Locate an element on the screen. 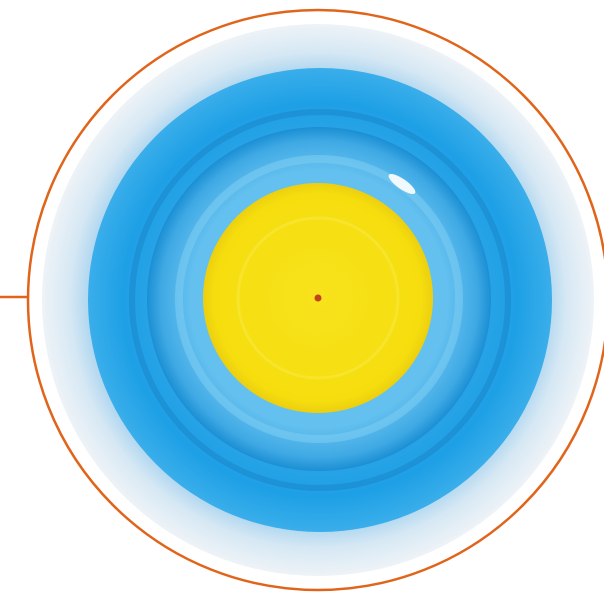  yellow-ripple is located at coordinates (318, 298).